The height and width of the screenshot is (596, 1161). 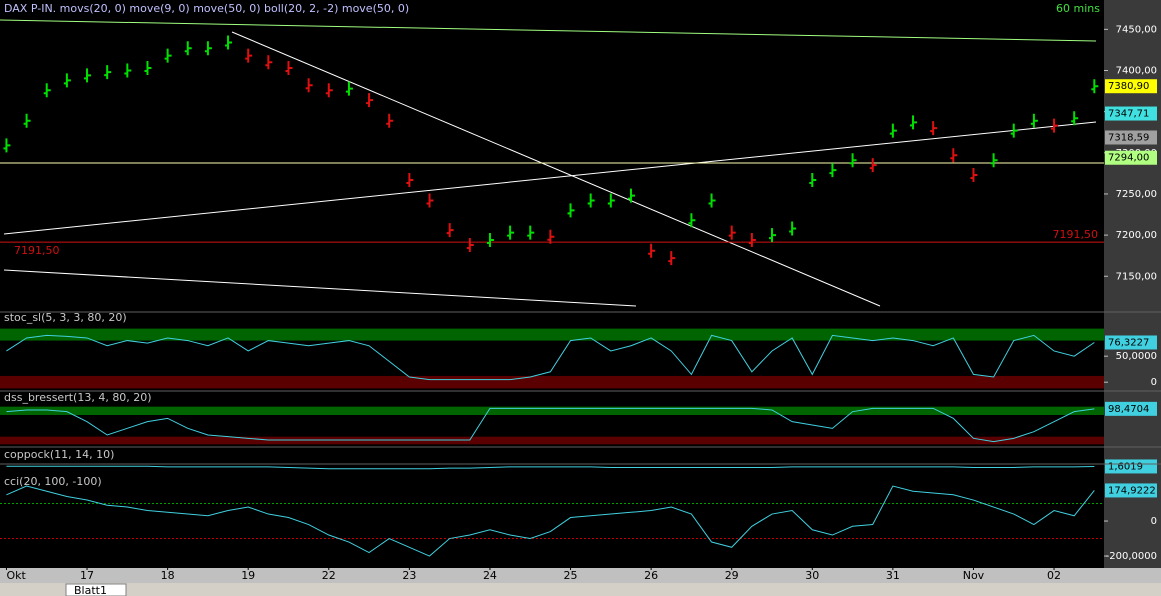 What do you see at coordinates (651, 575) in the screenshot?
I see `x-tick-label: 26` at bounding box center [651, 575].